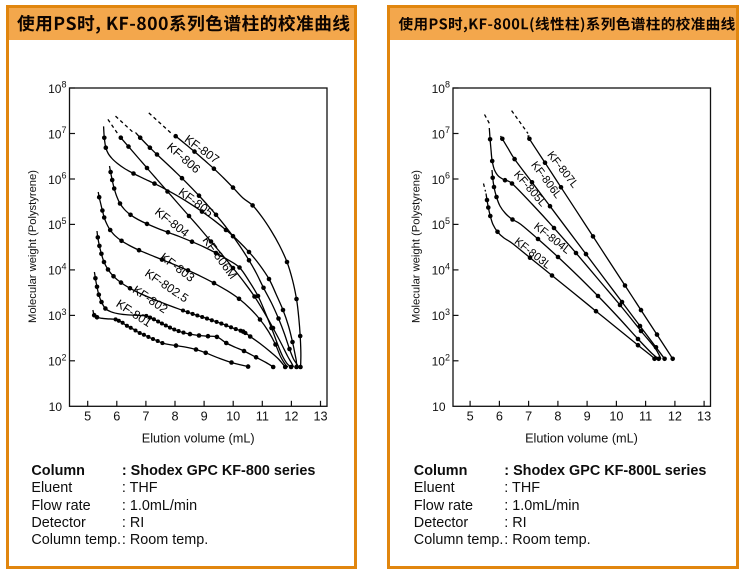 Image resolution: width=743 pixels, height=572 pixels. What do you see at coordinates (172, 222) in the screenshot?
I see `svg-text: KF-804` at bounding box center [172, 222].